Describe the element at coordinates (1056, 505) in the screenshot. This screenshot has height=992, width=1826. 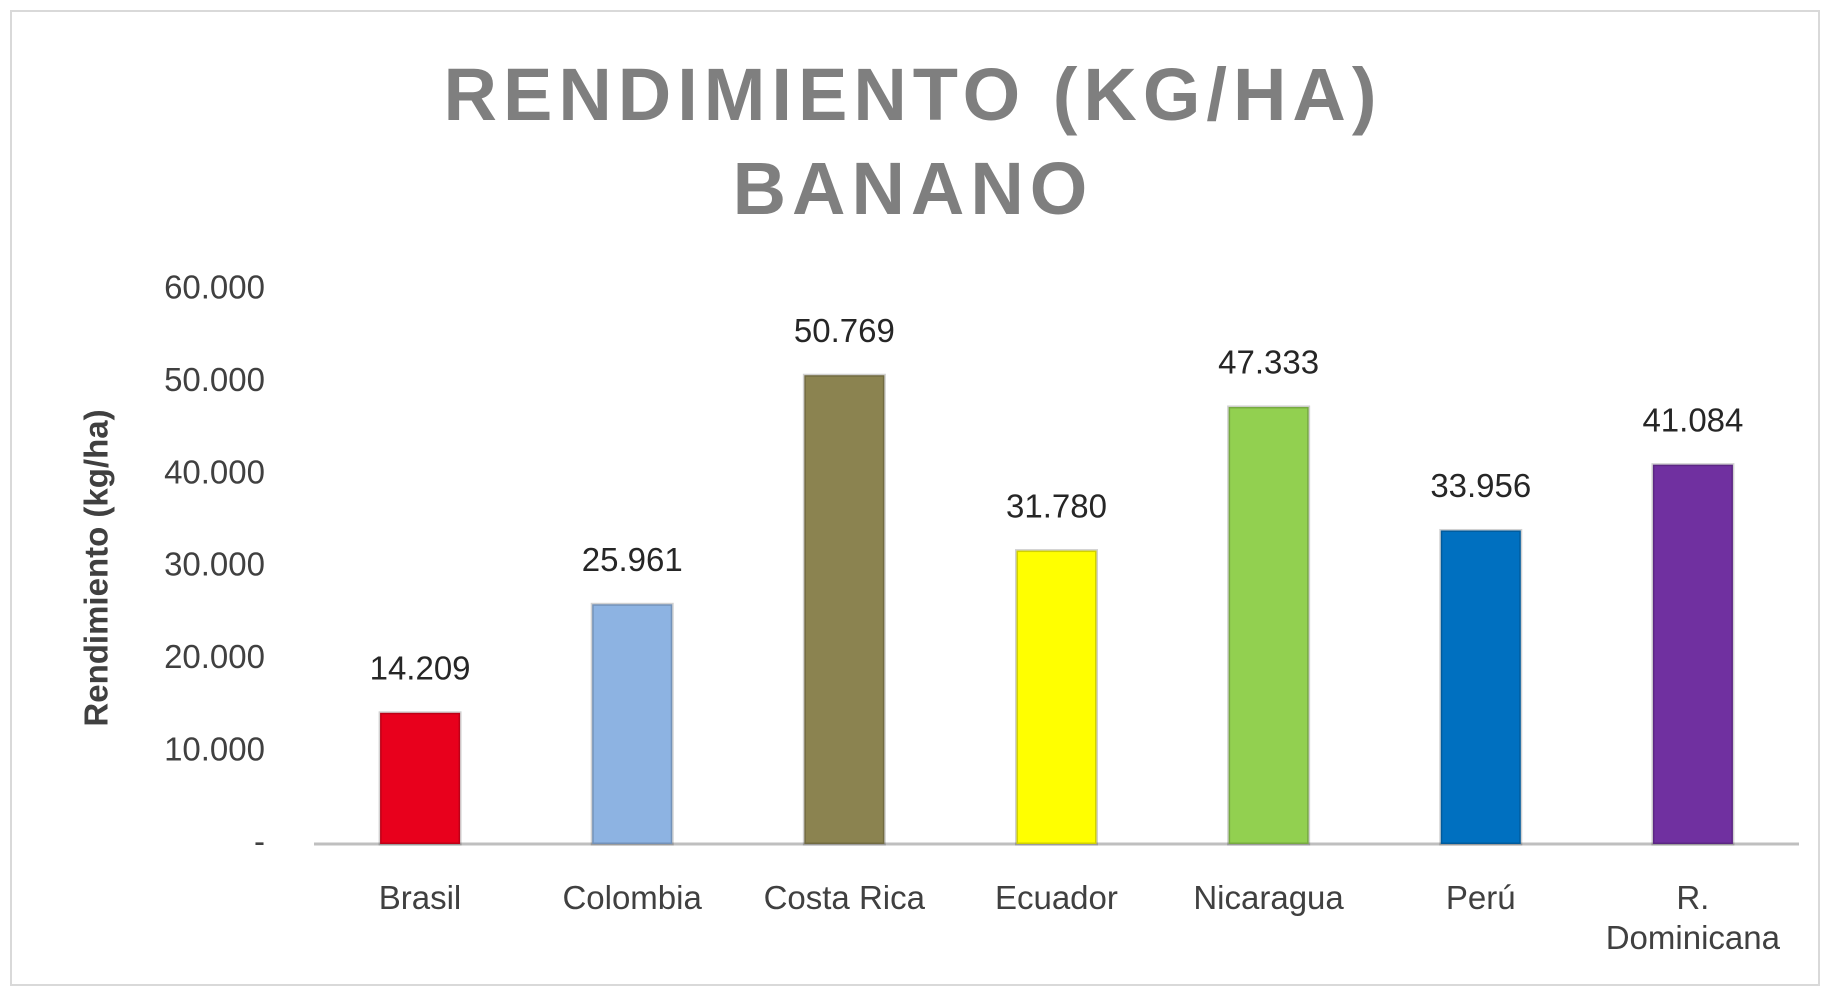
I see `data-label: 31.780` at that location.